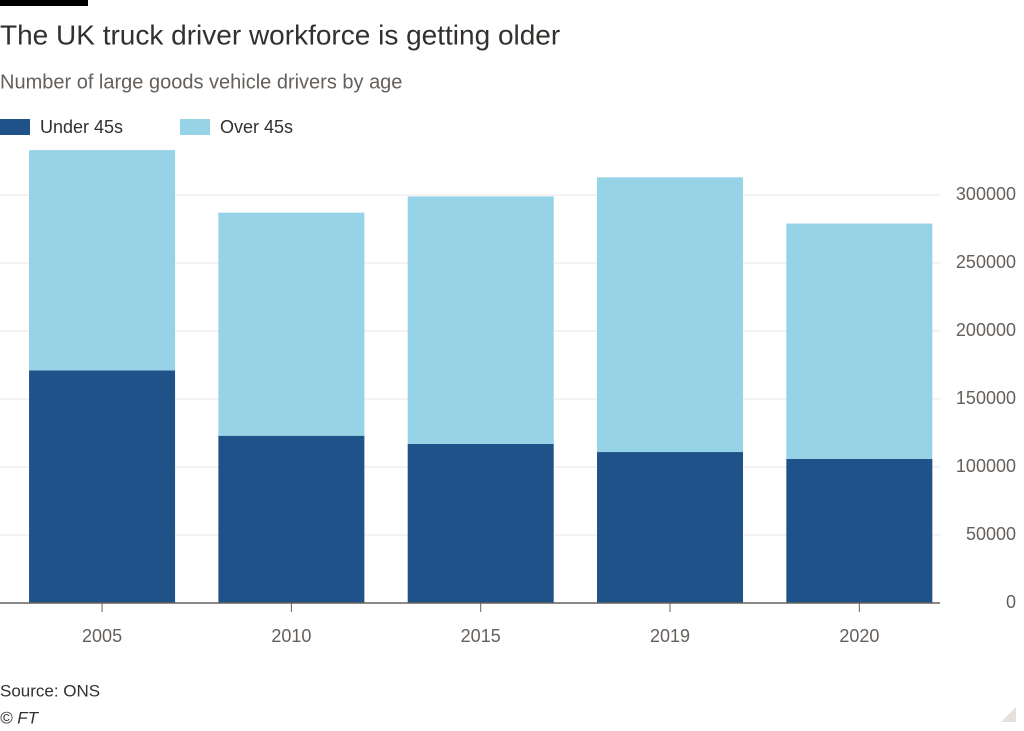 This screenshot has width=1024, height=731. What do you see at coordinates (50, 690) in the screenshot?
I see `source: Source: ONS` at bounding box center [50, 690].